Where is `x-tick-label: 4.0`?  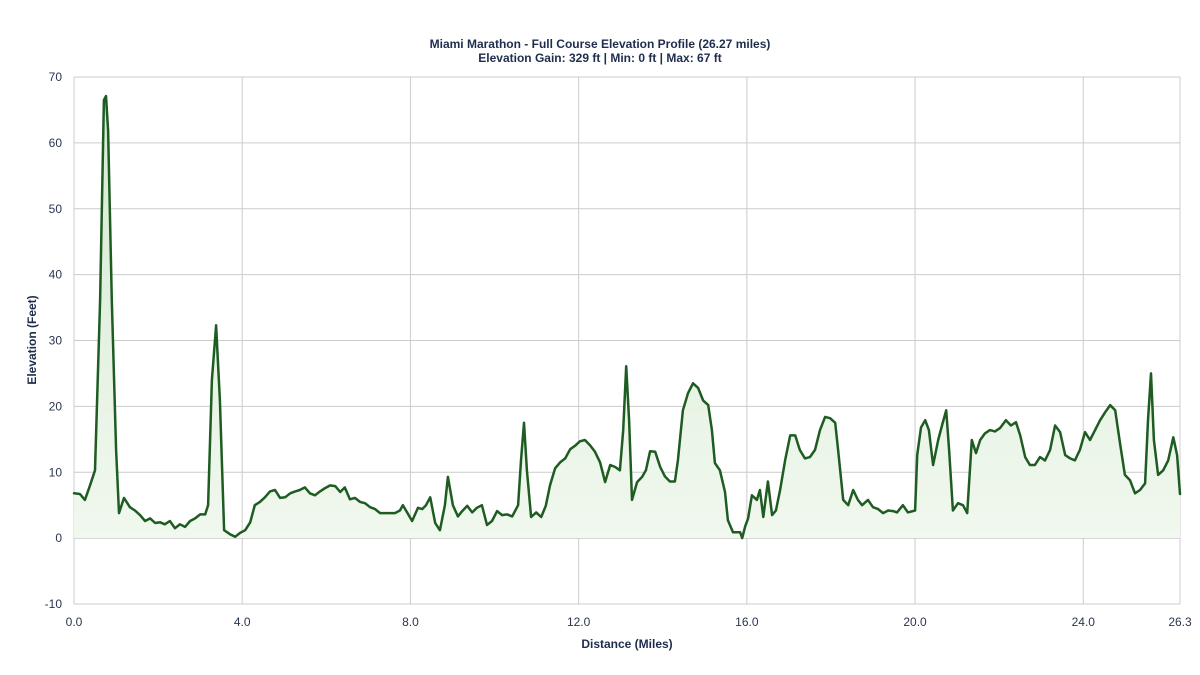 x-tick-label: 4.0 is located at coordinates (242, 622).